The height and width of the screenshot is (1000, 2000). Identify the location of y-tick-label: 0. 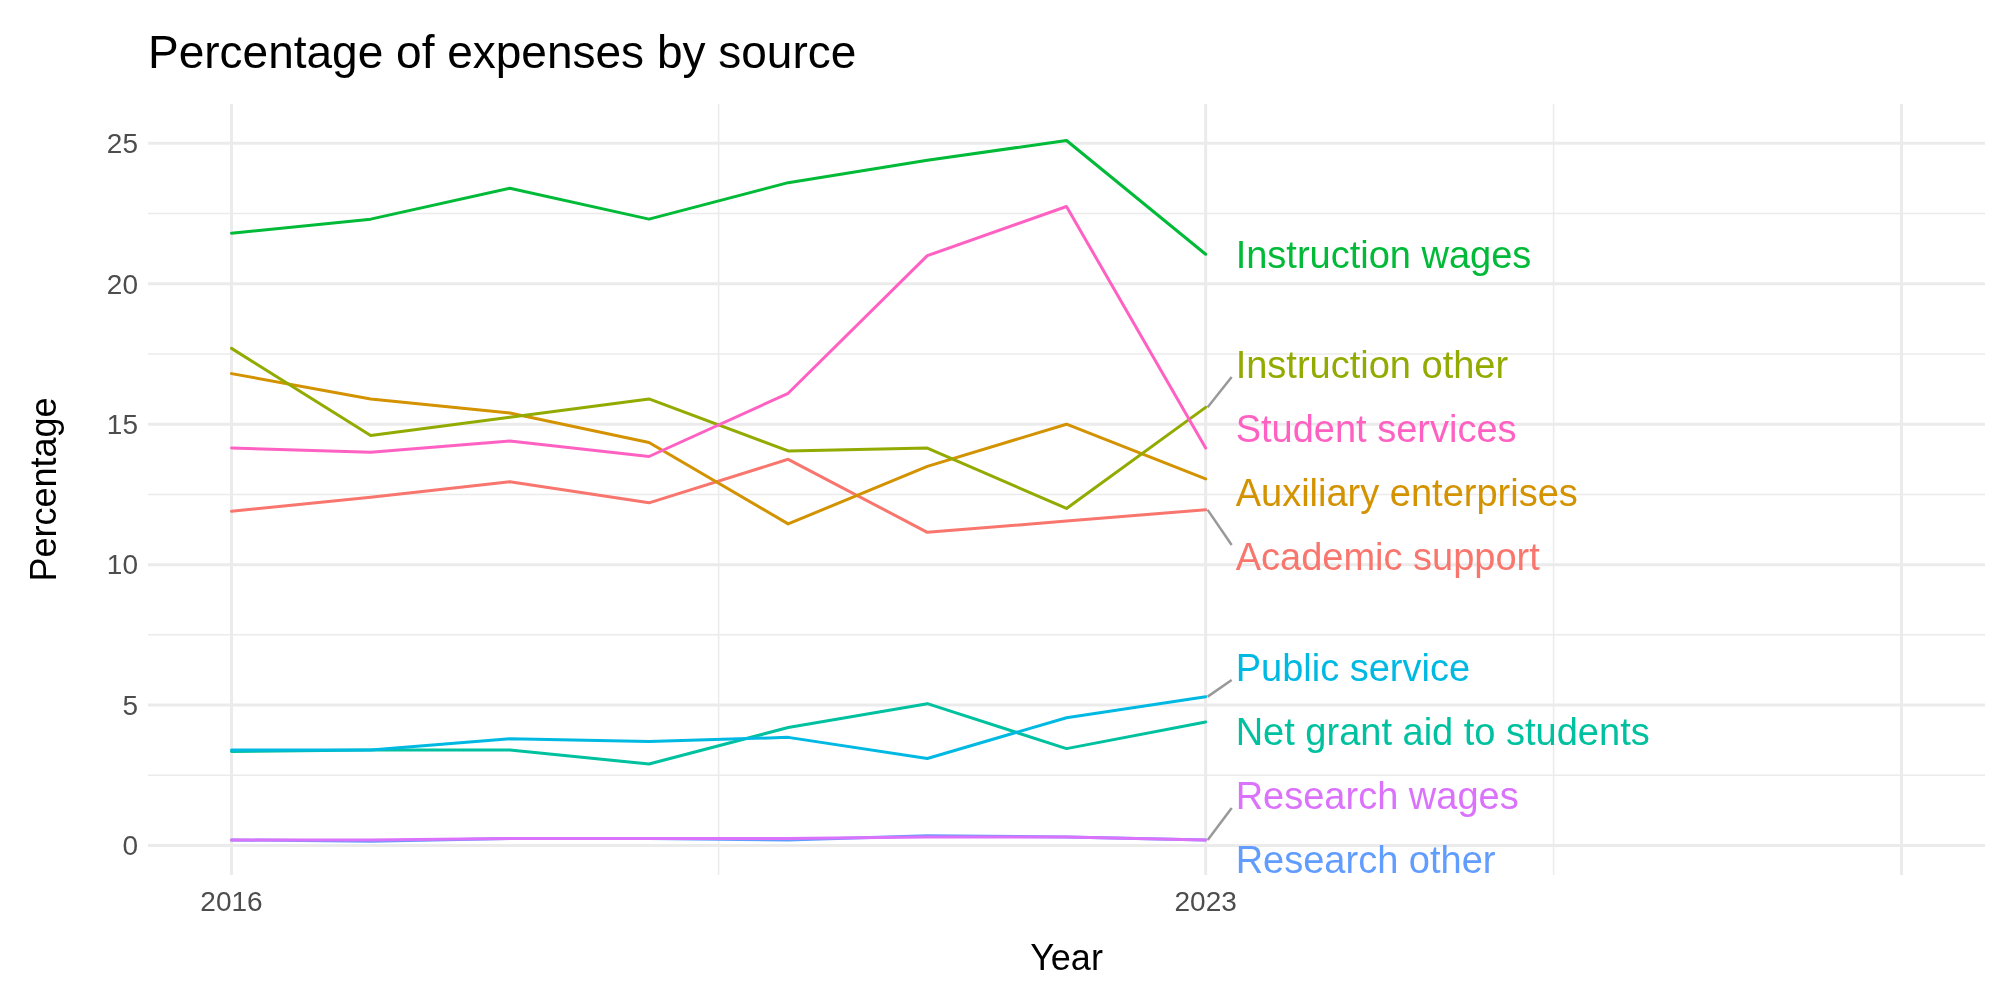
(130, 846).